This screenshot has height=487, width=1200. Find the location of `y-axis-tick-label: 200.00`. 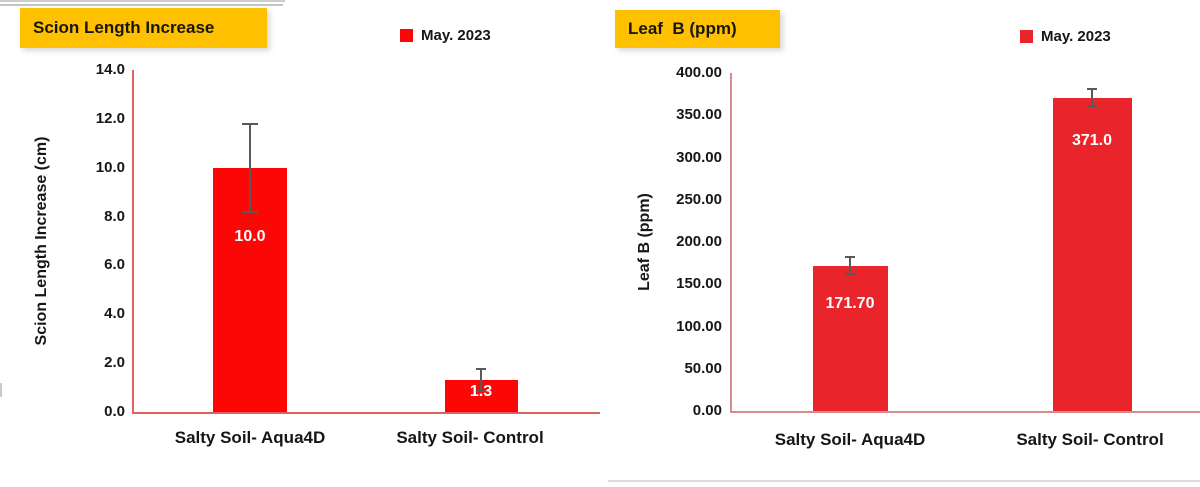

y-axis-tick-label: 200.00 is located at coordinates (699, 241).